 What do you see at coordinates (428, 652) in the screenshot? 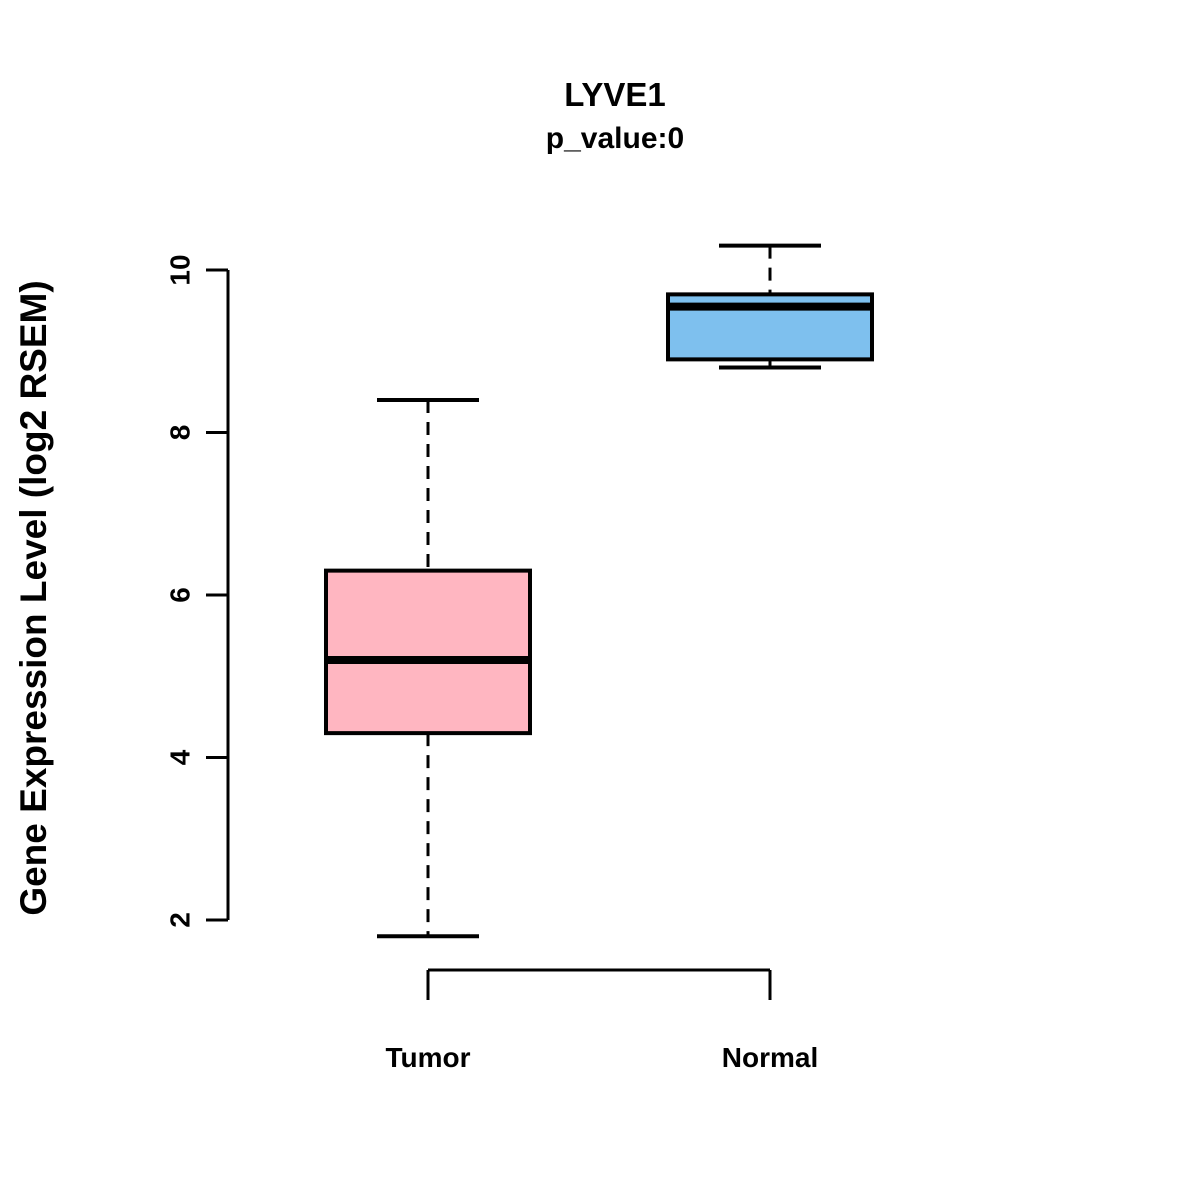
I see `iqr-box-tumor` at bounding box center [428, 652].